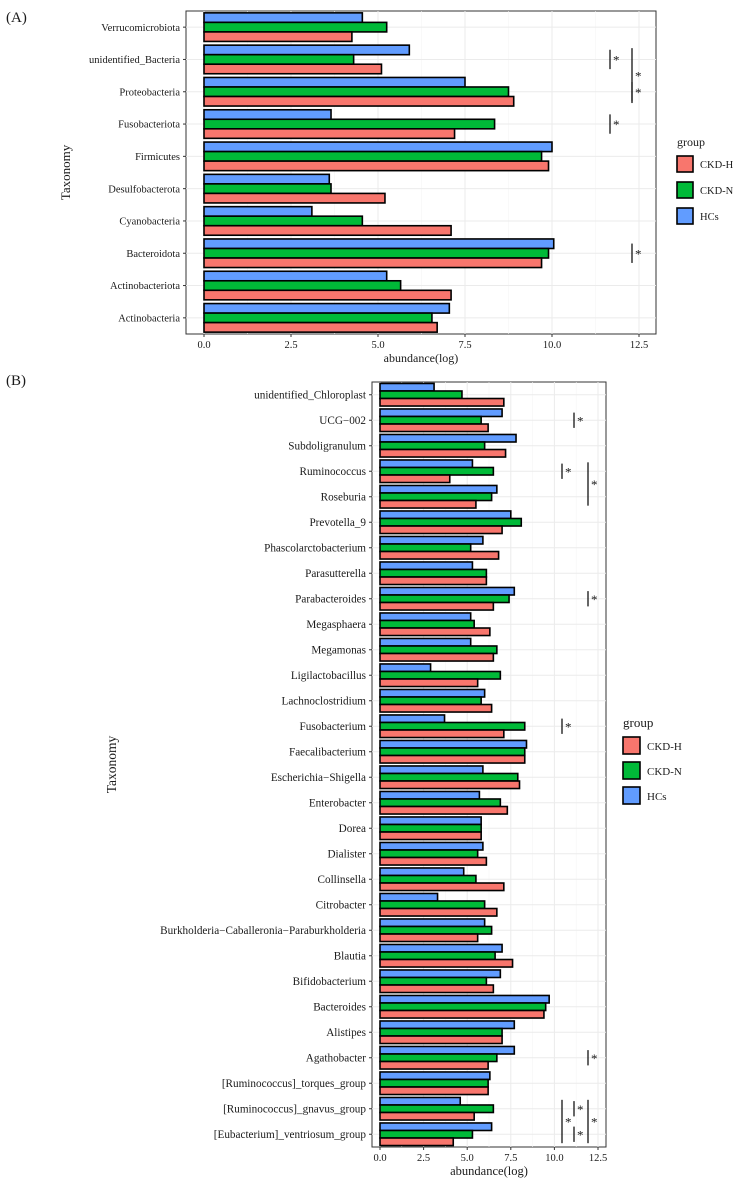 This screenshot has width=754, height=1182. Describe the element at coordinates (598, 1158) in the screenshot. I see `x-tick-label: 12.5` at that location.